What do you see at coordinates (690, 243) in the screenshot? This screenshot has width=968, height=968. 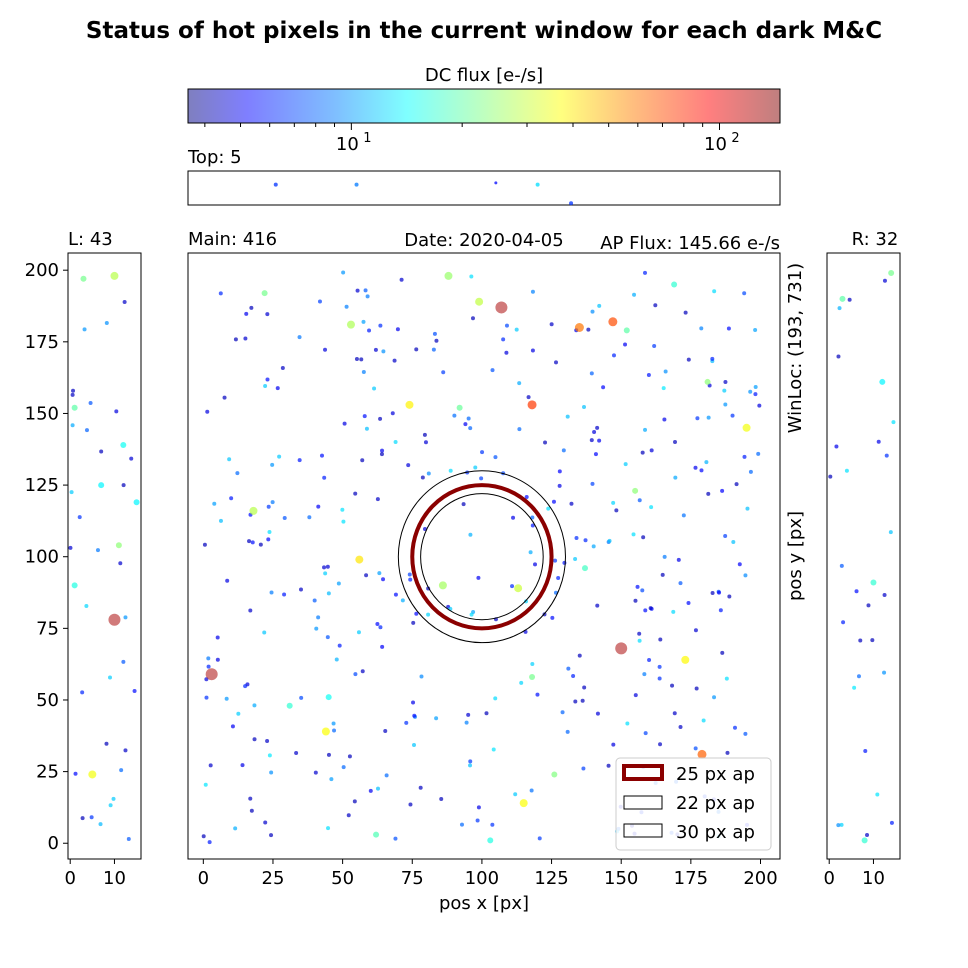 I see `ap-flux-label: AP Flux: 145.66 e-/s` at bounding box center [690, 243].